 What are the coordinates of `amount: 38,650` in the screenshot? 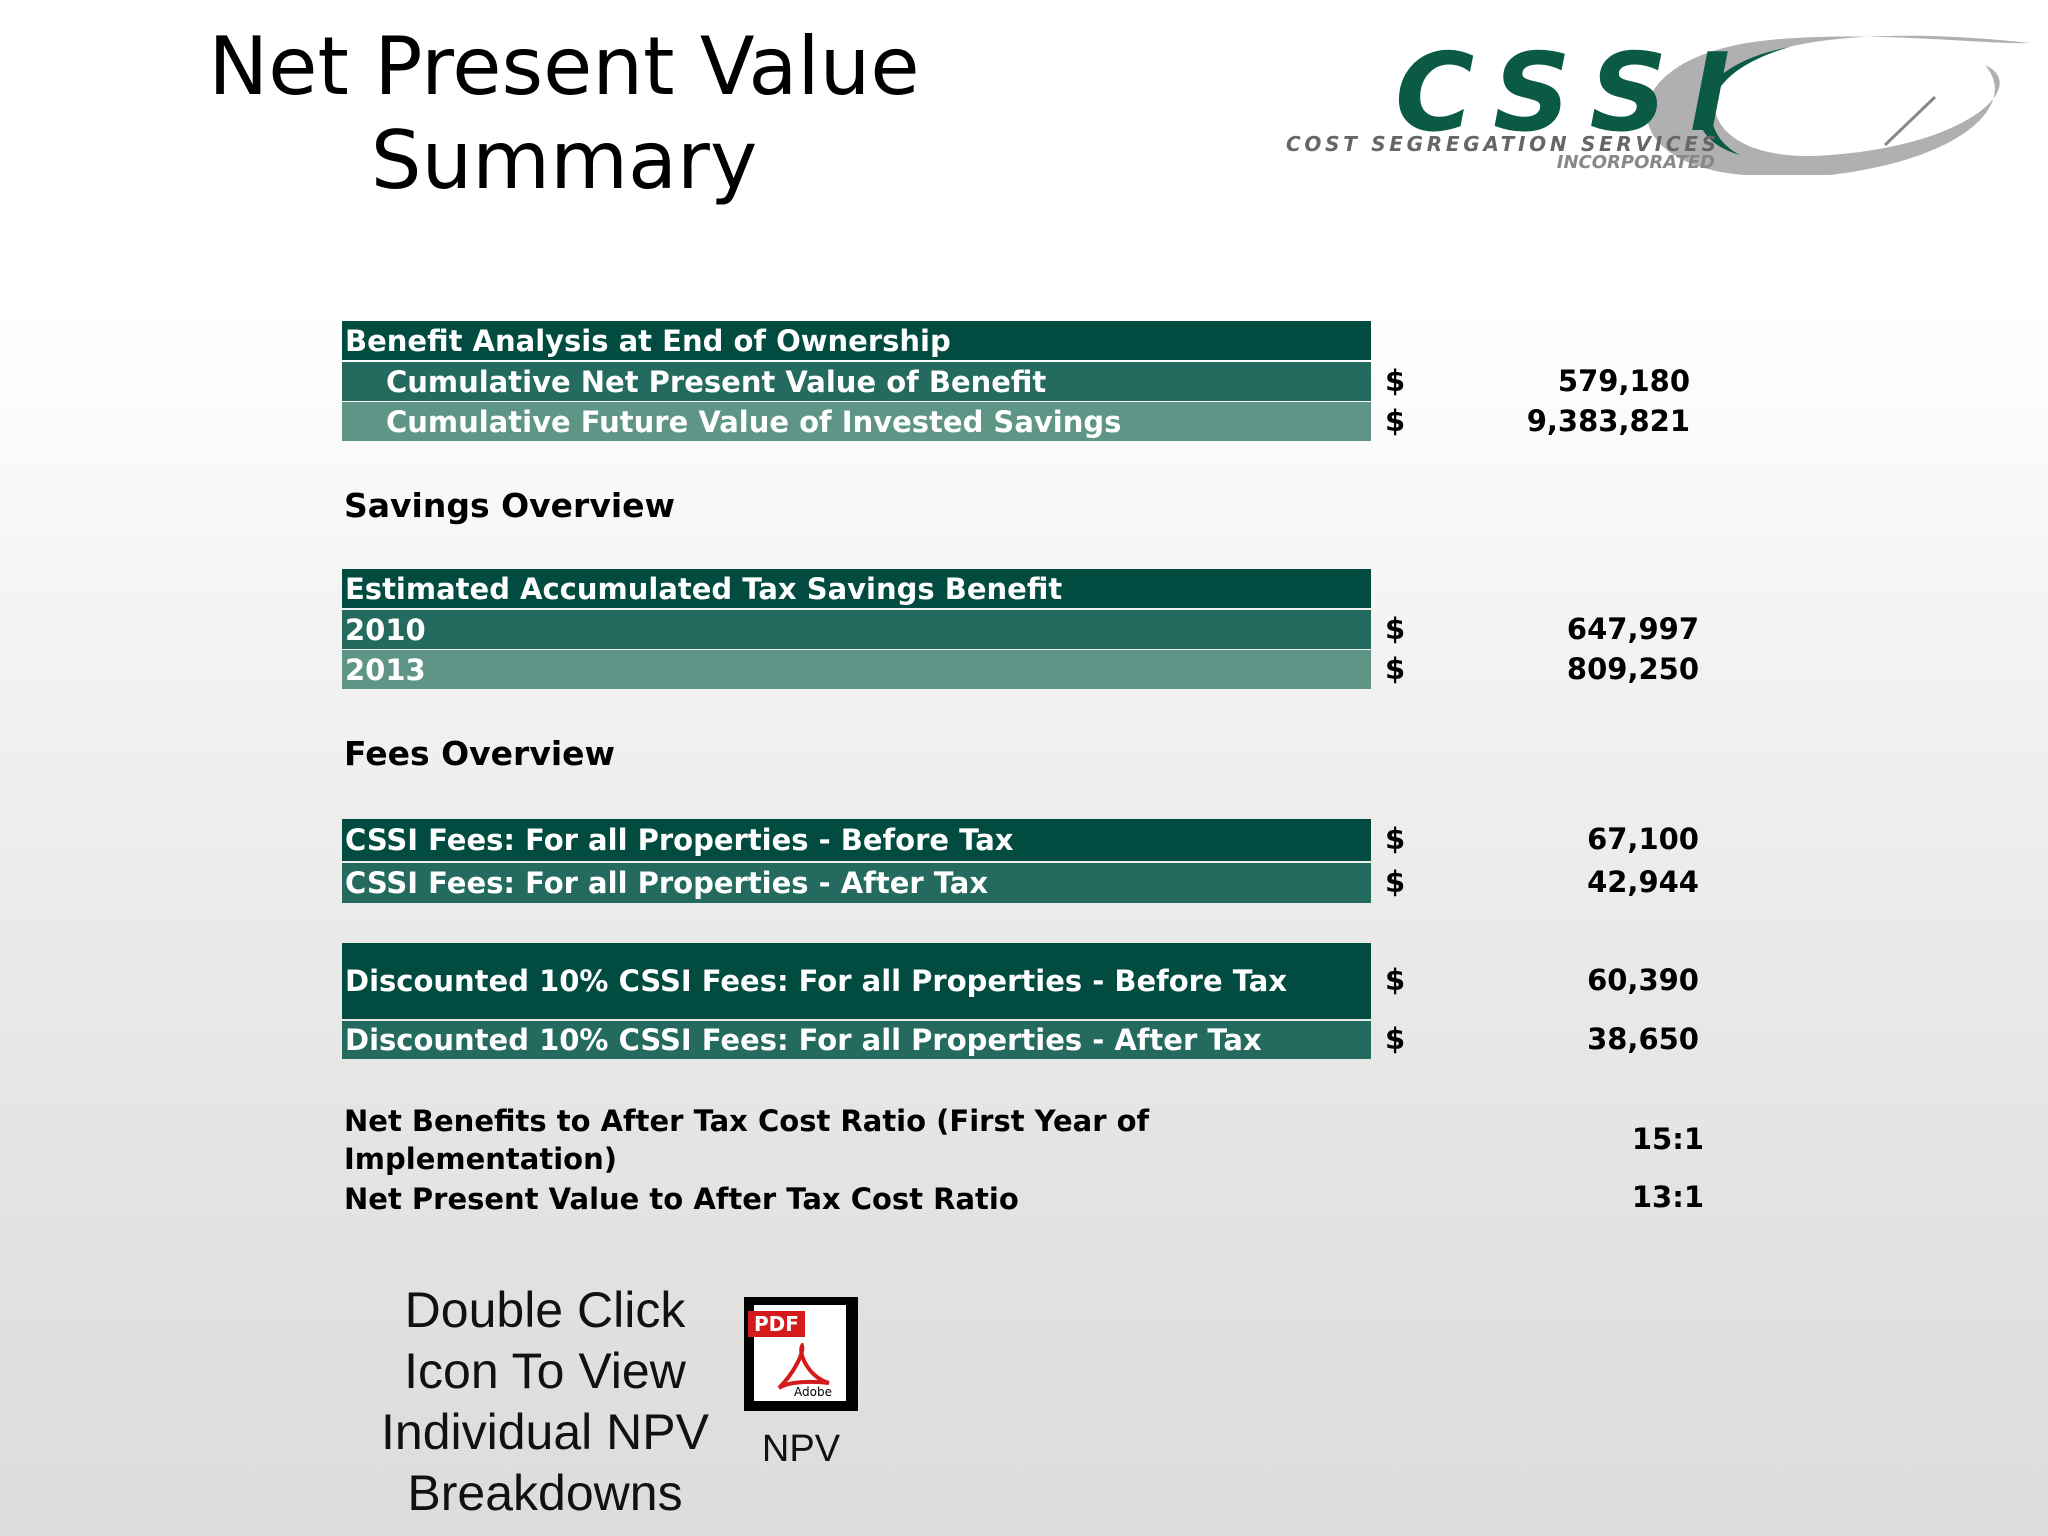 It's located at (1643, 1039).